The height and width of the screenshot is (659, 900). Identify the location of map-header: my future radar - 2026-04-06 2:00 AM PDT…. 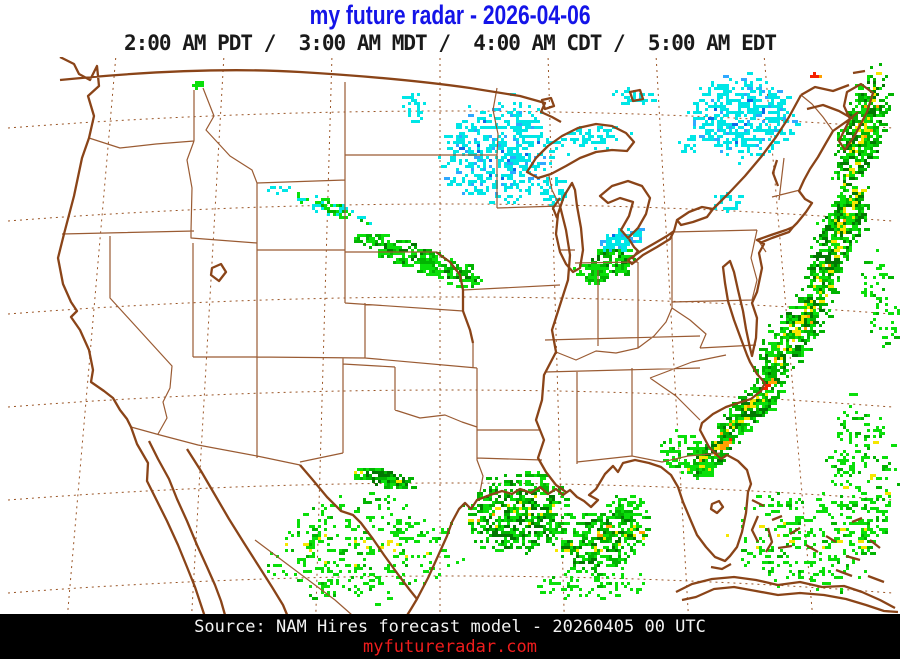
(450, 28).